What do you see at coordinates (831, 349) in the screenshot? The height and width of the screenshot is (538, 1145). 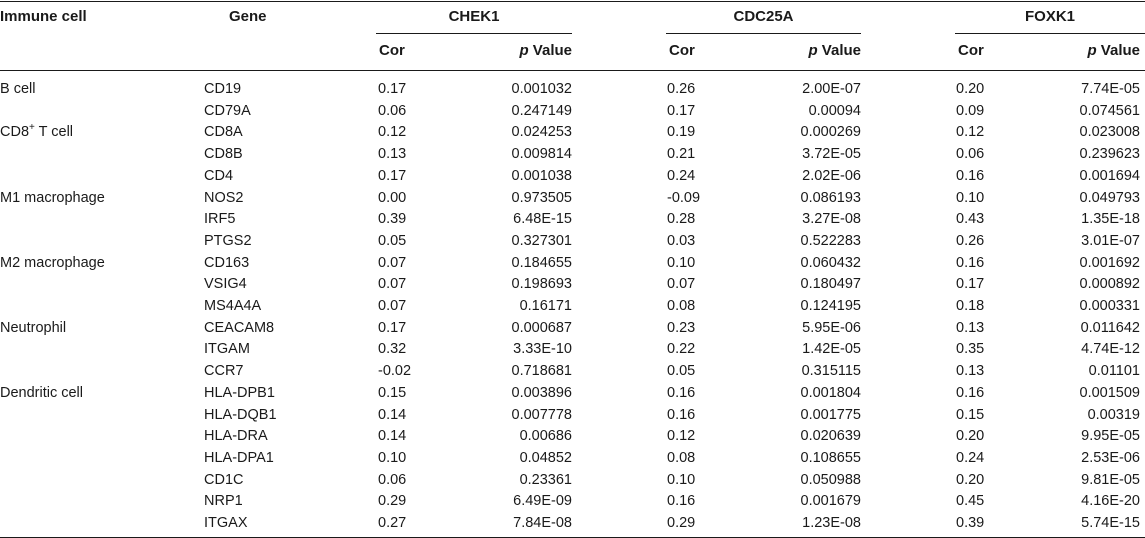 I see `pvalue-cdc25a: 1.42E-05` at bounding box center [831, 349].